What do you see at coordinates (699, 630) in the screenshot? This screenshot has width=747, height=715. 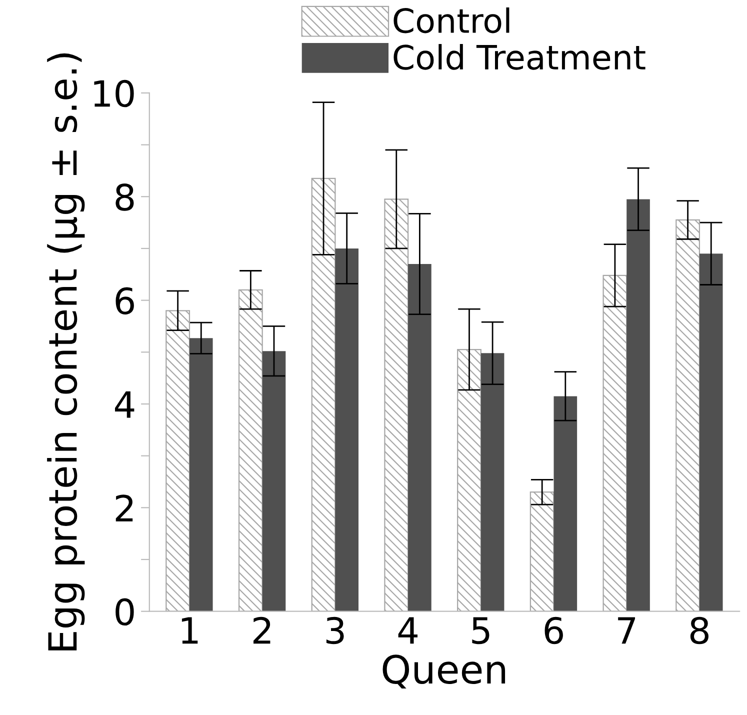 I see `x-tick-label: 8` at bounding box center [699, 630].